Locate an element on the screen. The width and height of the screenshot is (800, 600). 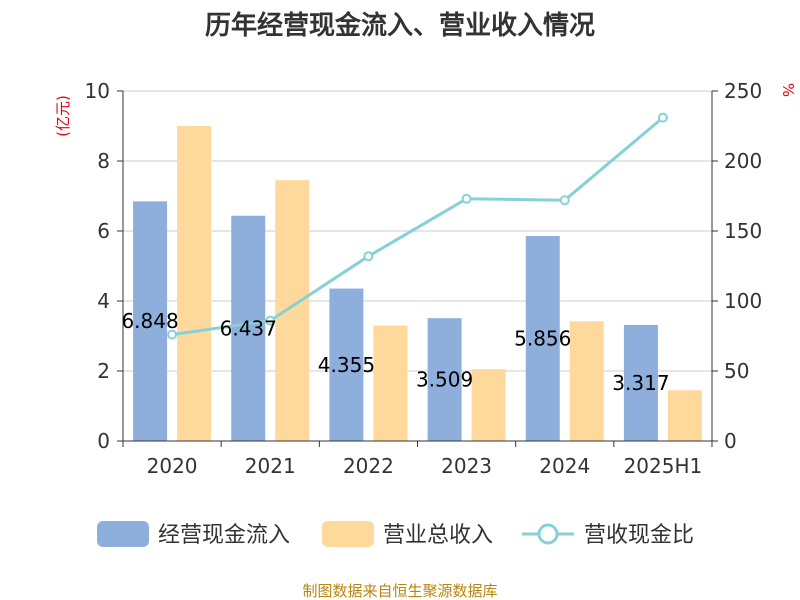
left-axis-unit: (亿元) is located at coordinates (63, 116).